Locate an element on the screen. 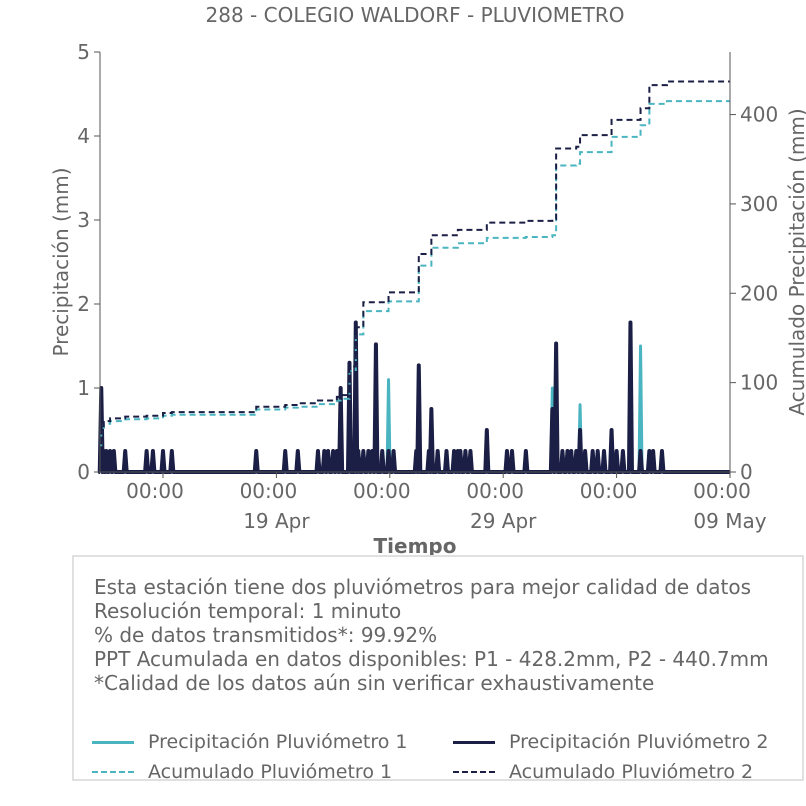 Image resolution: width=806 pixels, height=806 pixels. legend-swatch-dashed-p2 is located at coordinates (474, 772).